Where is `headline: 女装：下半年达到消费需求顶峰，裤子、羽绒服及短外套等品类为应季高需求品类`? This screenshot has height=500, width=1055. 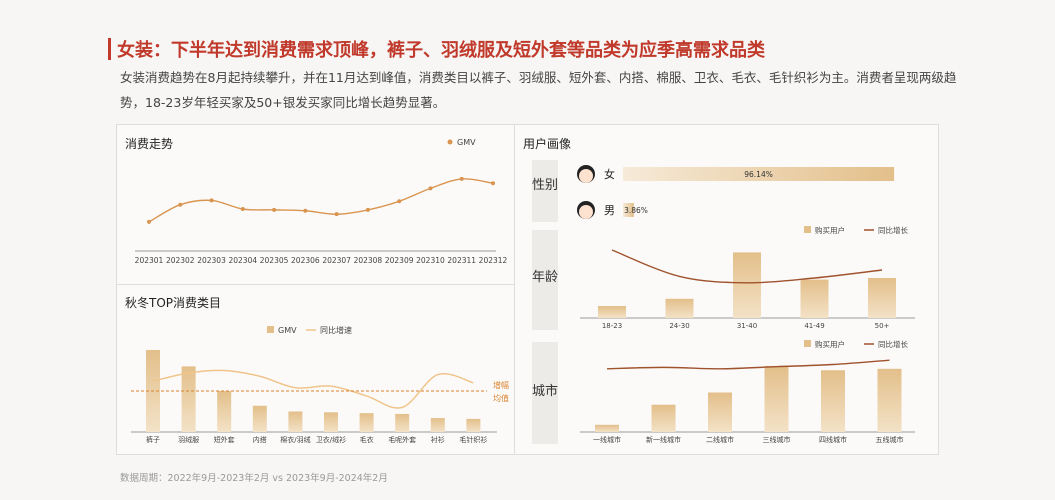 headline: 女装：下半年达到消费需求顶峰，裤子、羽绒服及短外套等品类为应季高需求品类 is located at coordinates (436, 49).